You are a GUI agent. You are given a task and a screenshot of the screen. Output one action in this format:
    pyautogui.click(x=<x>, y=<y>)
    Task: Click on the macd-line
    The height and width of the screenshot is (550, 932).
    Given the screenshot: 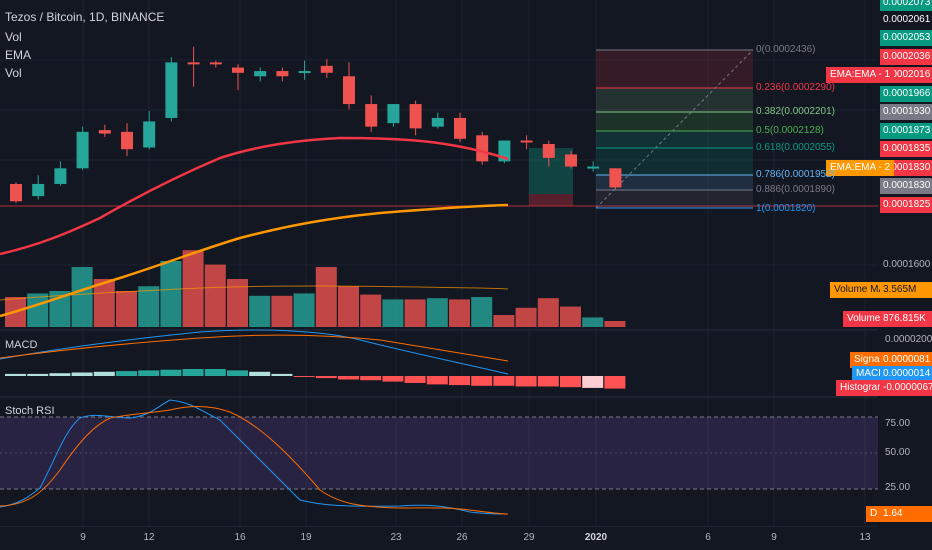 What is the action you would take?
    pyautogui.click(x=254, y=352)
    